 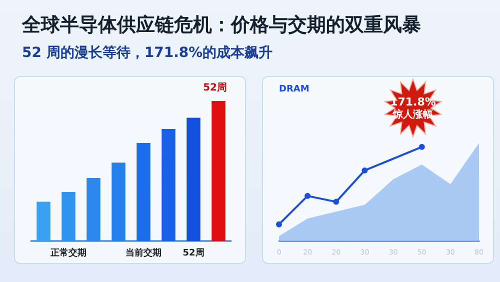 I want to click on text: 惊人涨幅, so click(x=412, y=114).